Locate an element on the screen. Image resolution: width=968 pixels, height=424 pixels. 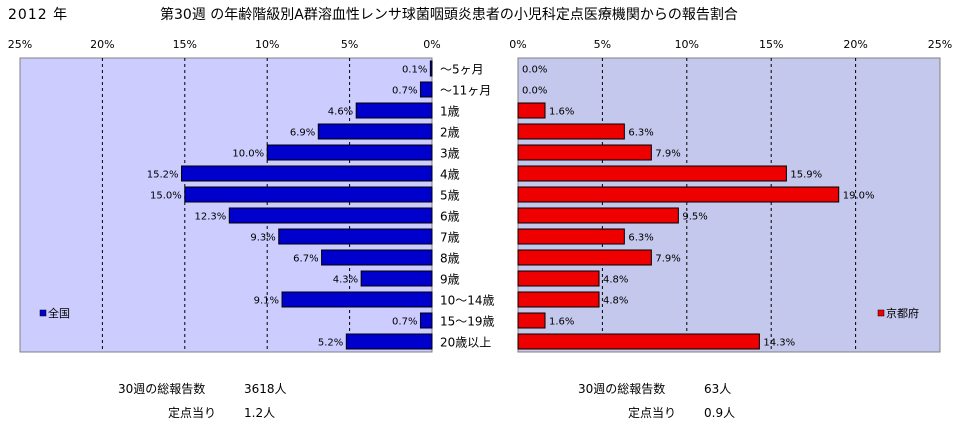
age-category-label: 8歳 is located at coordinates (450, 259).